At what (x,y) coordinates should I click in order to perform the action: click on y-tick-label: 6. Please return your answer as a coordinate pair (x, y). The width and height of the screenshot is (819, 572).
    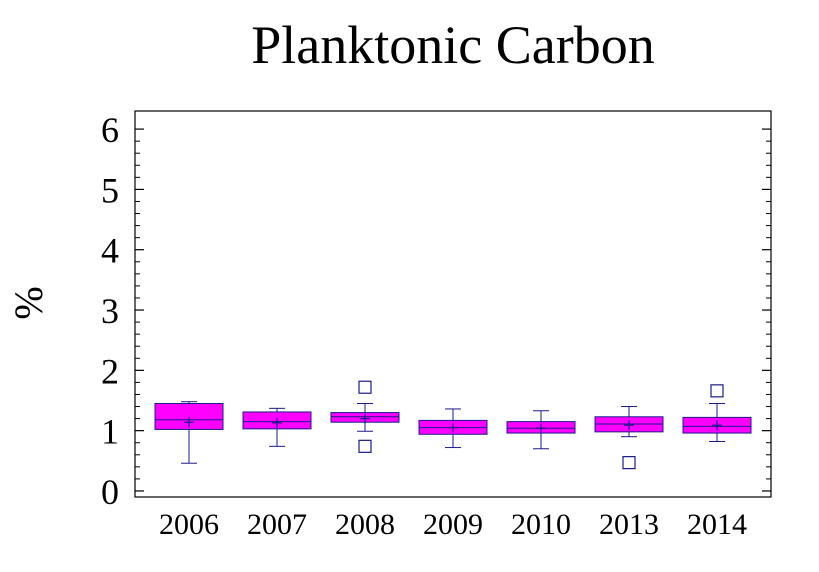
    Looking at the image, I should click on (110, 130).